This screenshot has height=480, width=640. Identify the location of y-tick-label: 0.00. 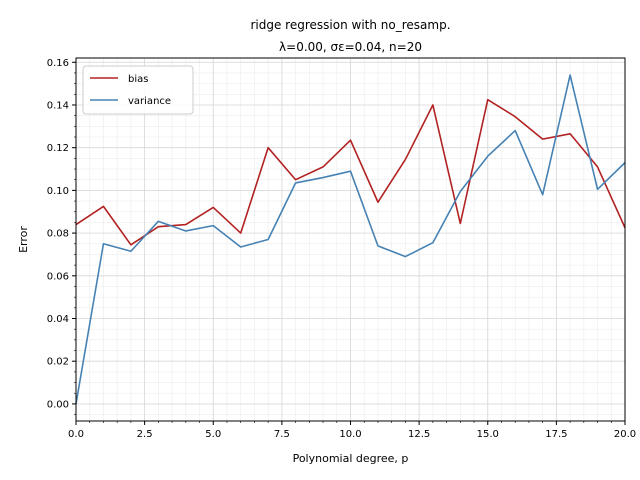
(58, 404).